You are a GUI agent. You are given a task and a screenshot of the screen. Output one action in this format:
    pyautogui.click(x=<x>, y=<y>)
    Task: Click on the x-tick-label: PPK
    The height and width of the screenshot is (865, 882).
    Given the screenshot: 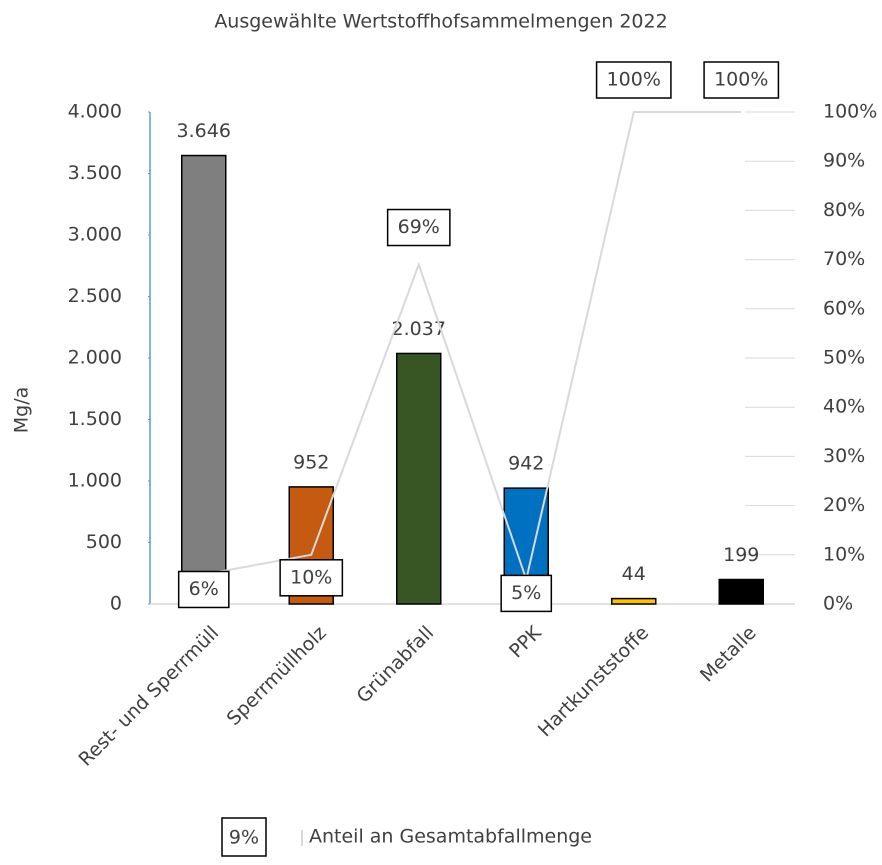 What is the action you would take?
    pyautogui.click(x=525, y=641)
    